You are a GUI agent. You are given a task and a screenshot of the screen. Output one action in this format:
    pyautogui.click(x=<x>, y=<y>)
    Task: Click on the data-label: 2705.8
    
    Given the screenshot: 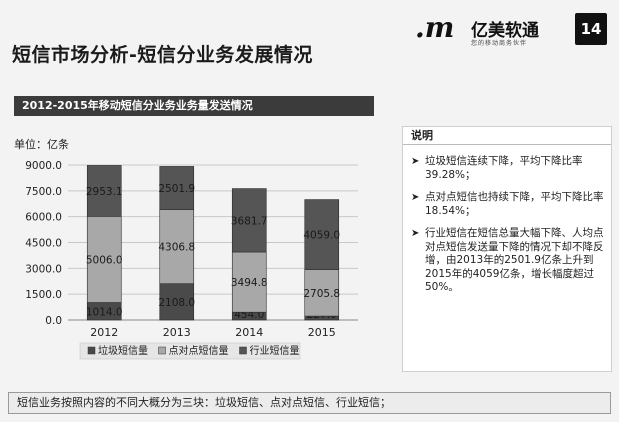 What is the action you would take?
    pyautogui.click(x=321, y=294)
    